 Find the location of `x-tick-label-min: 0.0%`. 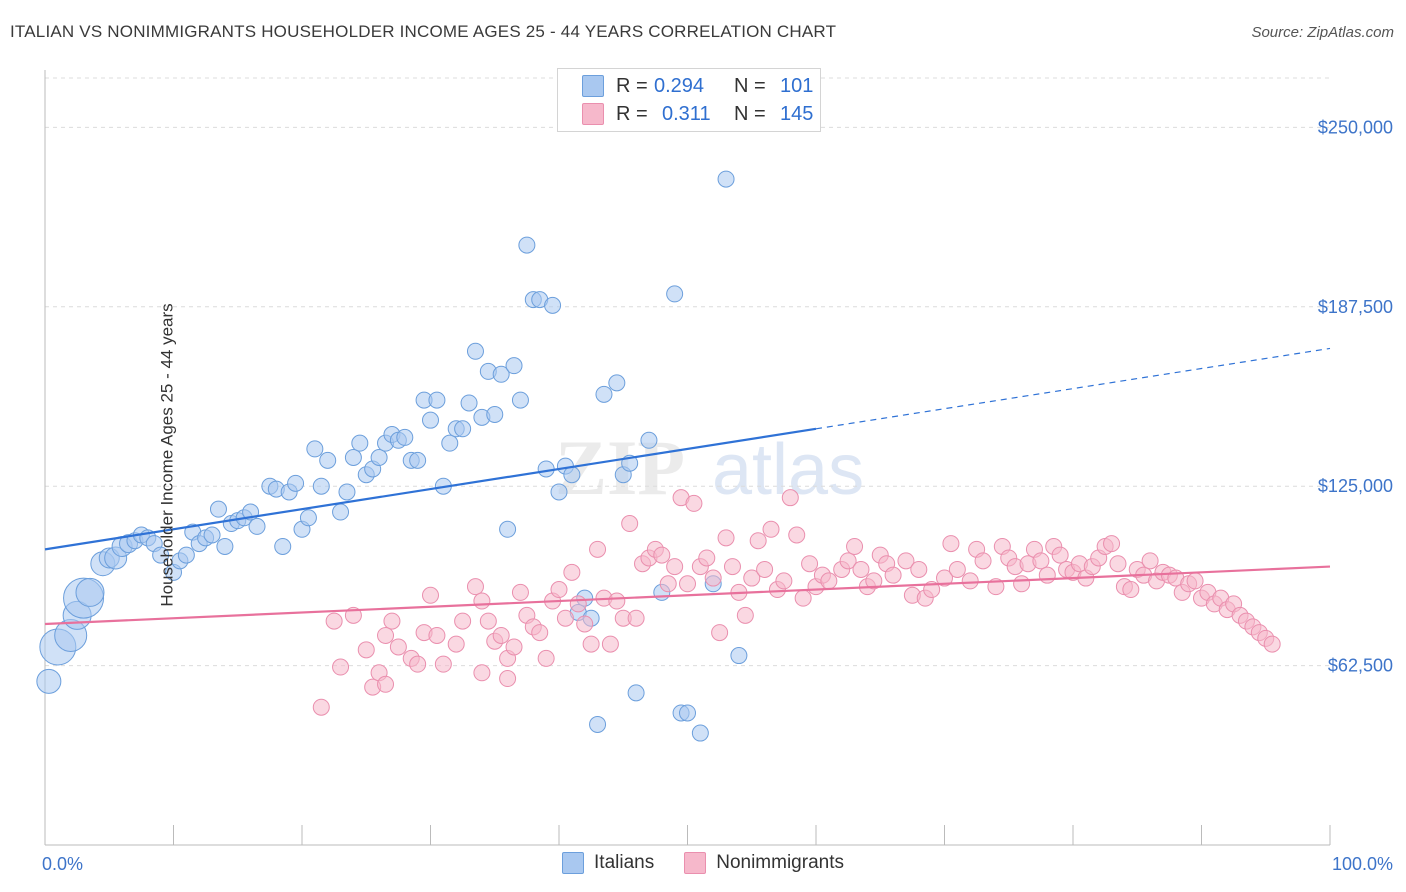

x-tick-label-min: 0.0% is located at coordinates (62, 864).